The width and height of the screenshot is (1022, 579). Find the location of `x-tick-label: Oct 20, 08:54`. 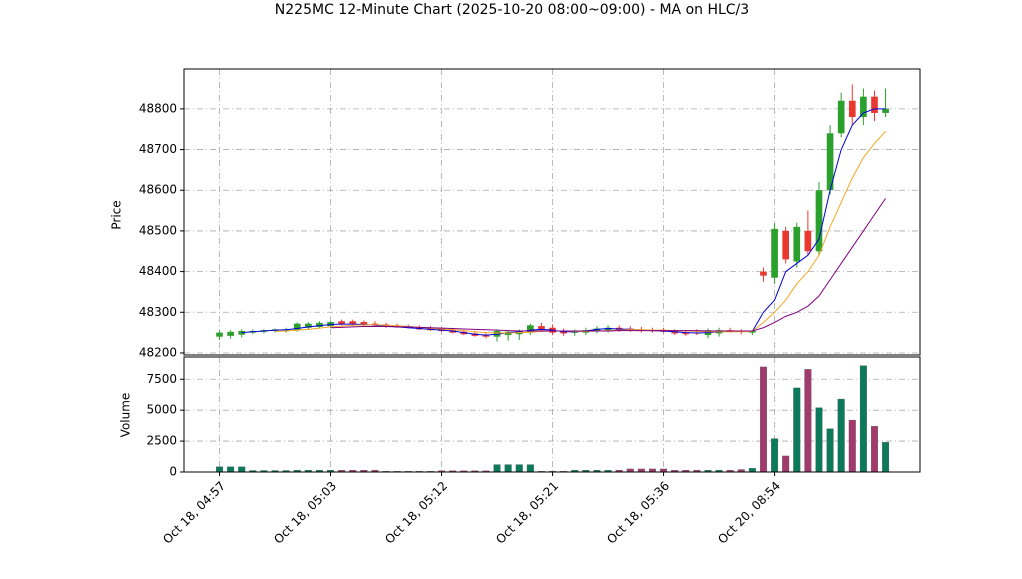

x-tick-label: Oct 20, 08:54 is located at coordinates (749, 513).